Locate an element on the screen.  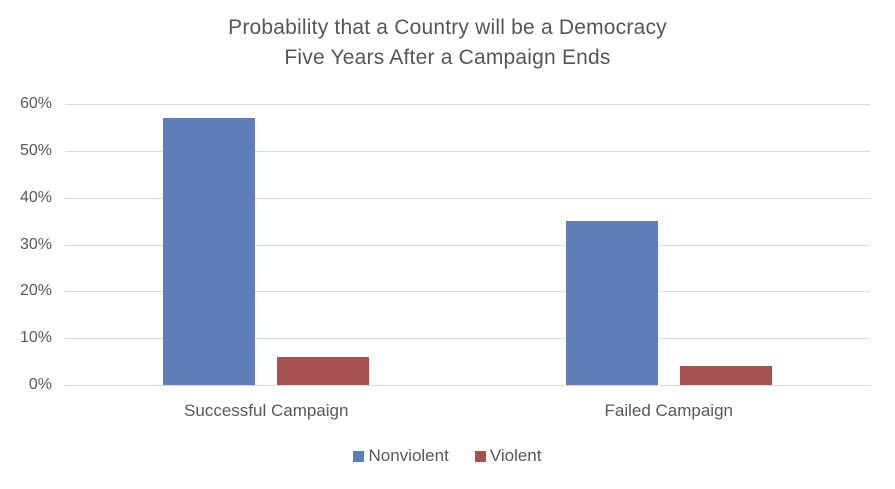
legend-item-violent: Violent is located at coordinates (508, 456).